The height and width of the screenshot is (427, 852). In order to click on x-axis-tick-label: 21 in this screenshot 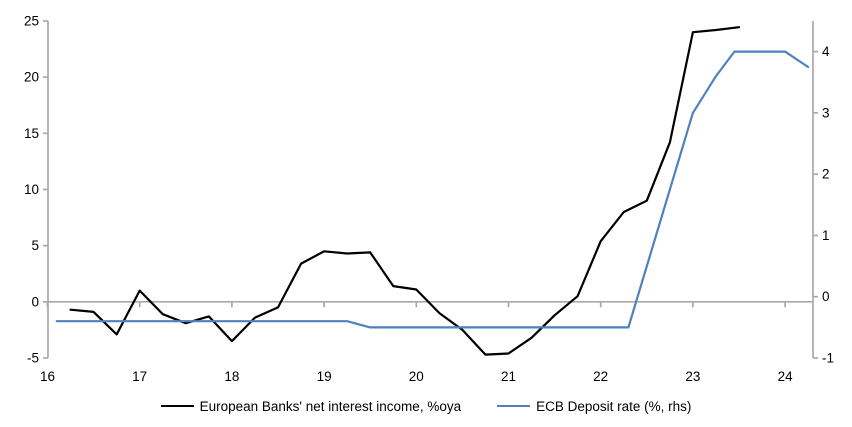, I will do `click(508, 376)`.